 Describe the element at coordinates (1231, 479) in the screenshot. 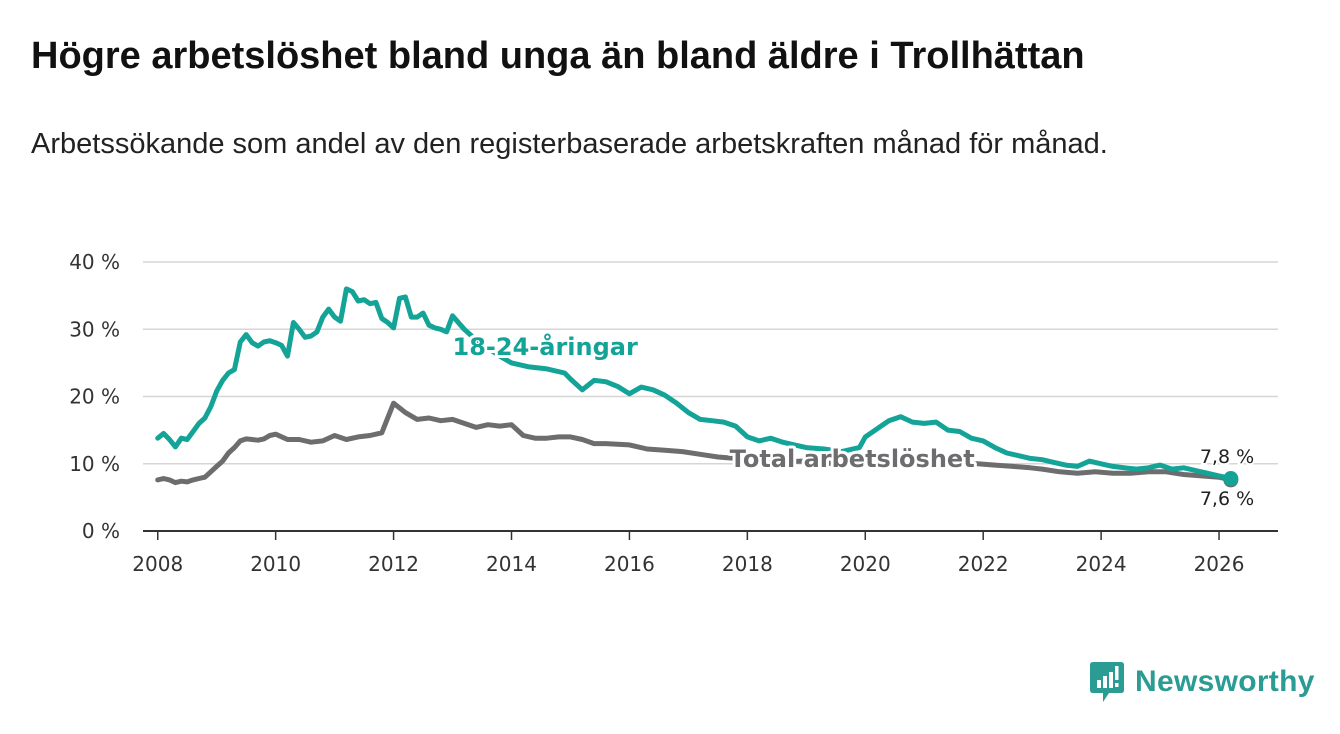

I see `end-point-youth` at that location.